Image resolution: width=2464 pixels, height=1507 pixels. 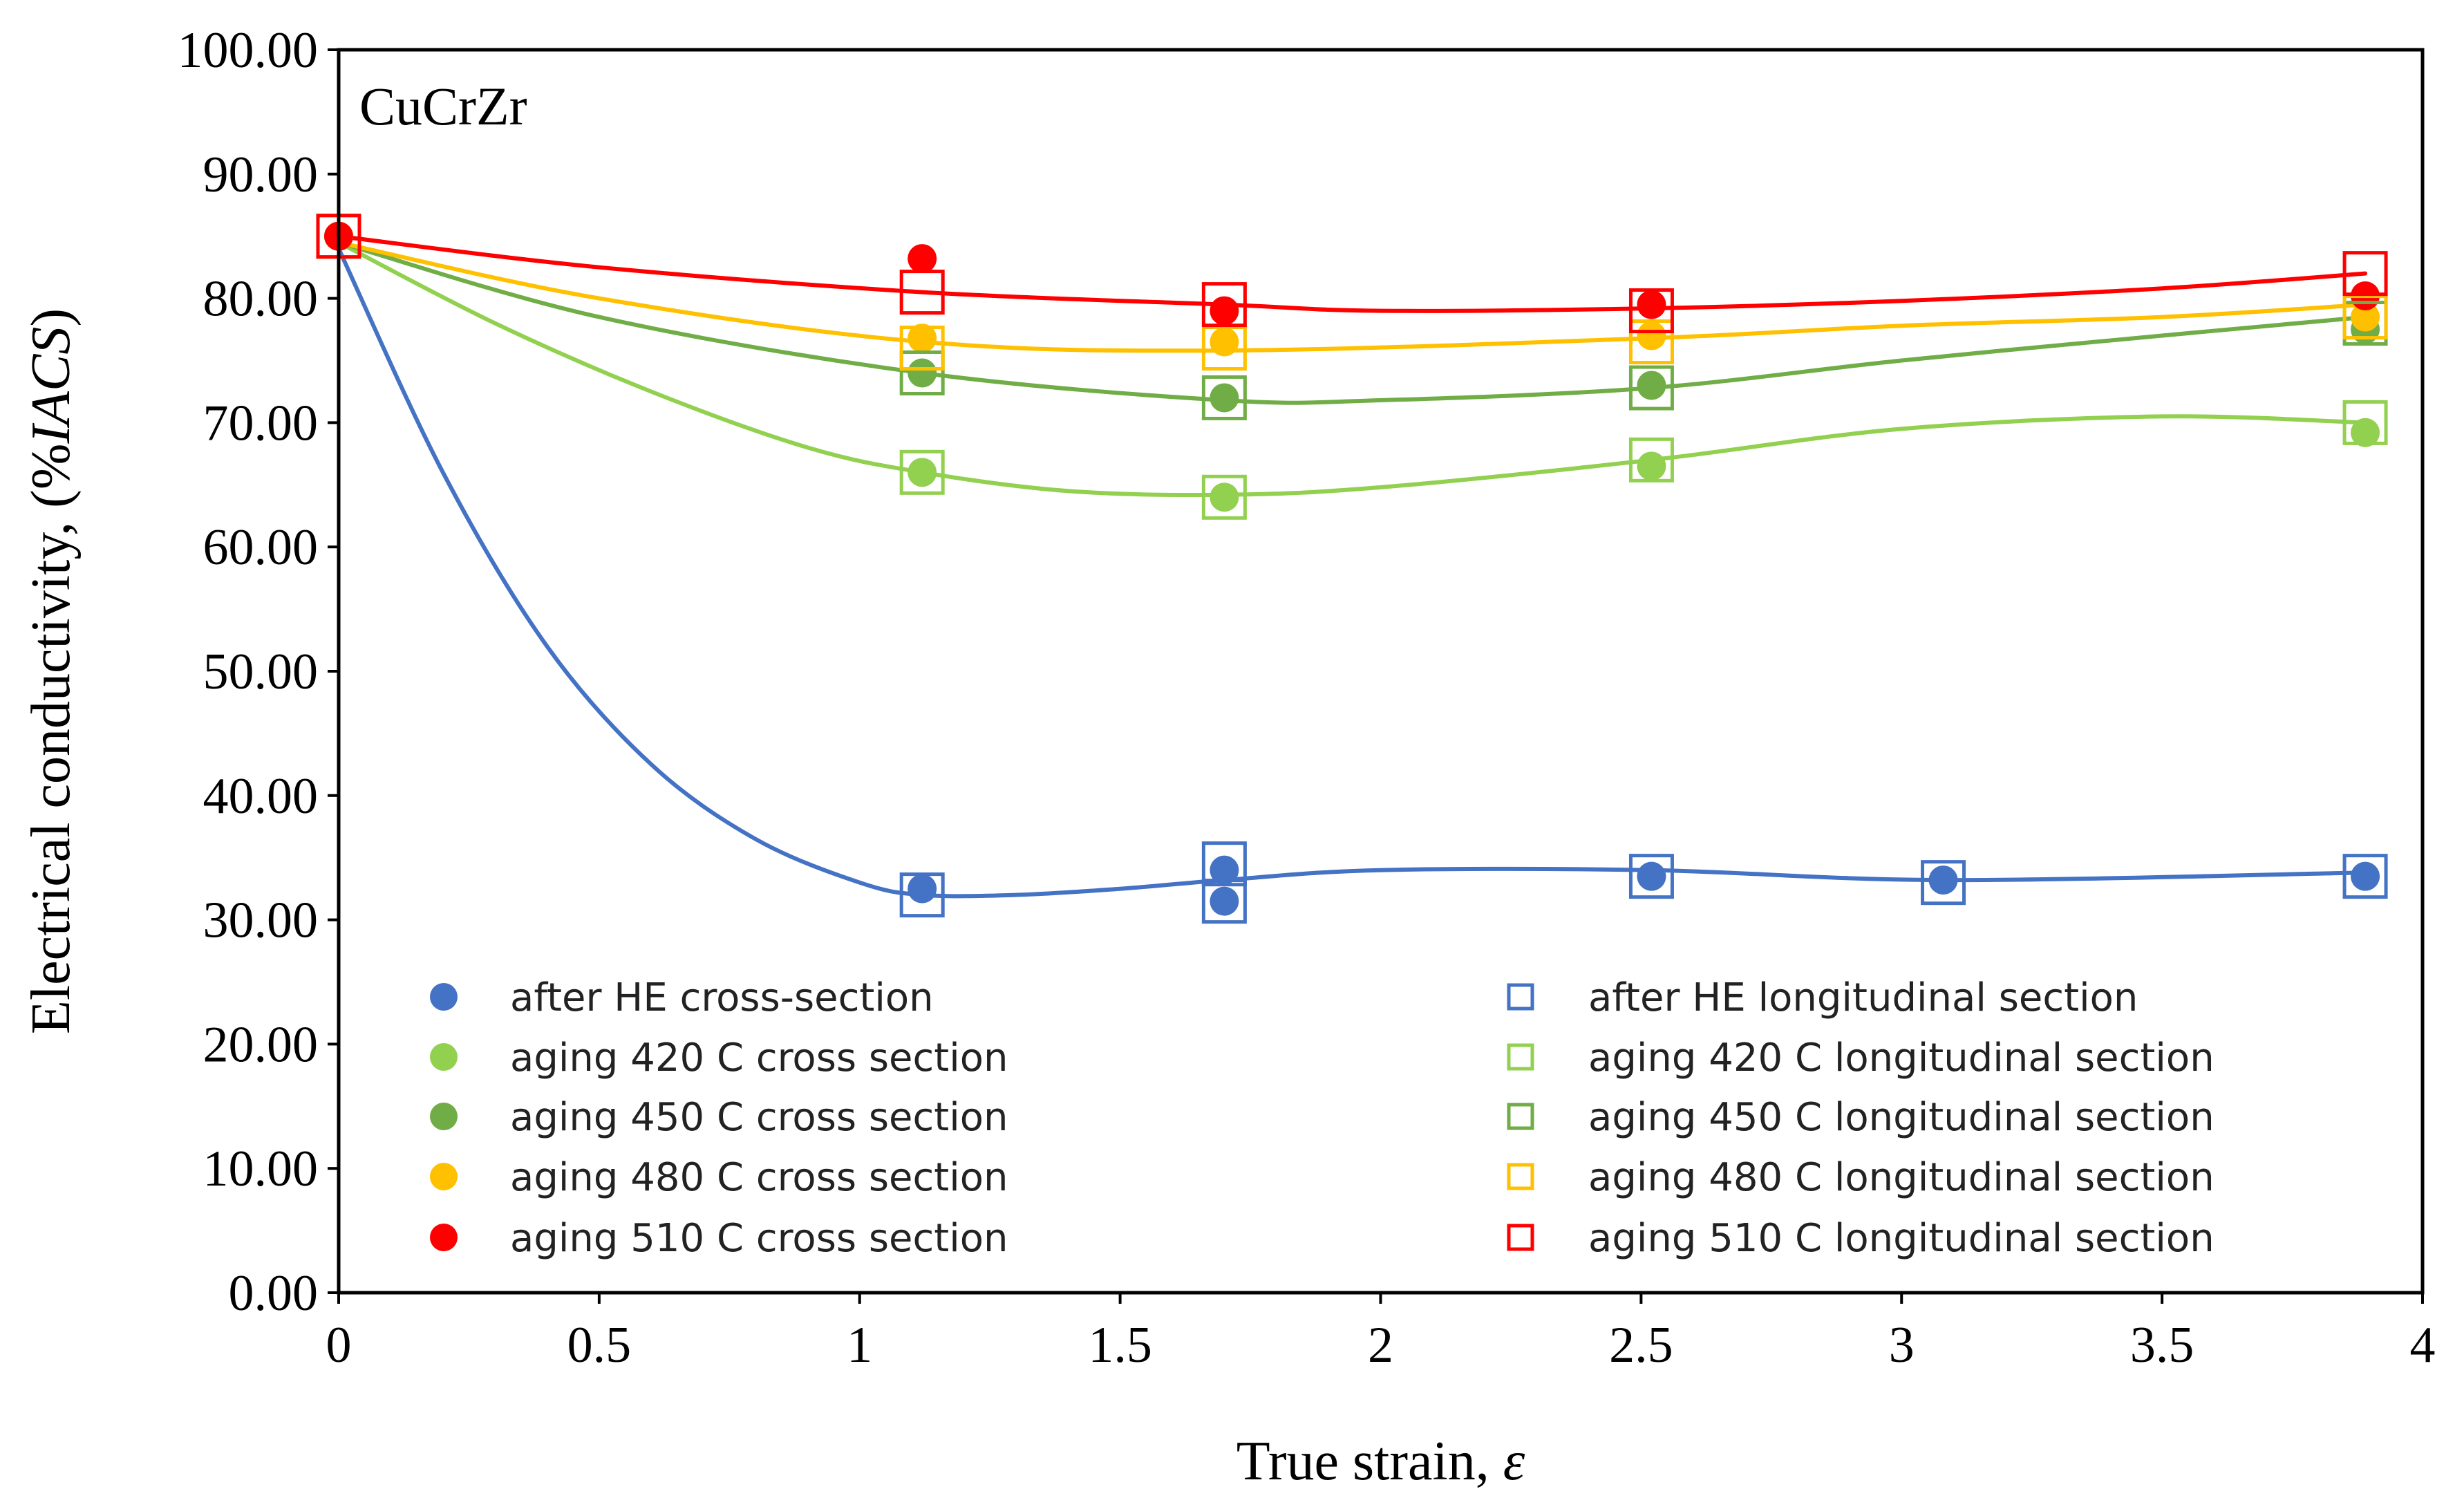 What do you see at coordinates (759, 1238) in the screenshot?
I see `legend-label: aging 510 C cross section` at bounding box center [759, 1238].